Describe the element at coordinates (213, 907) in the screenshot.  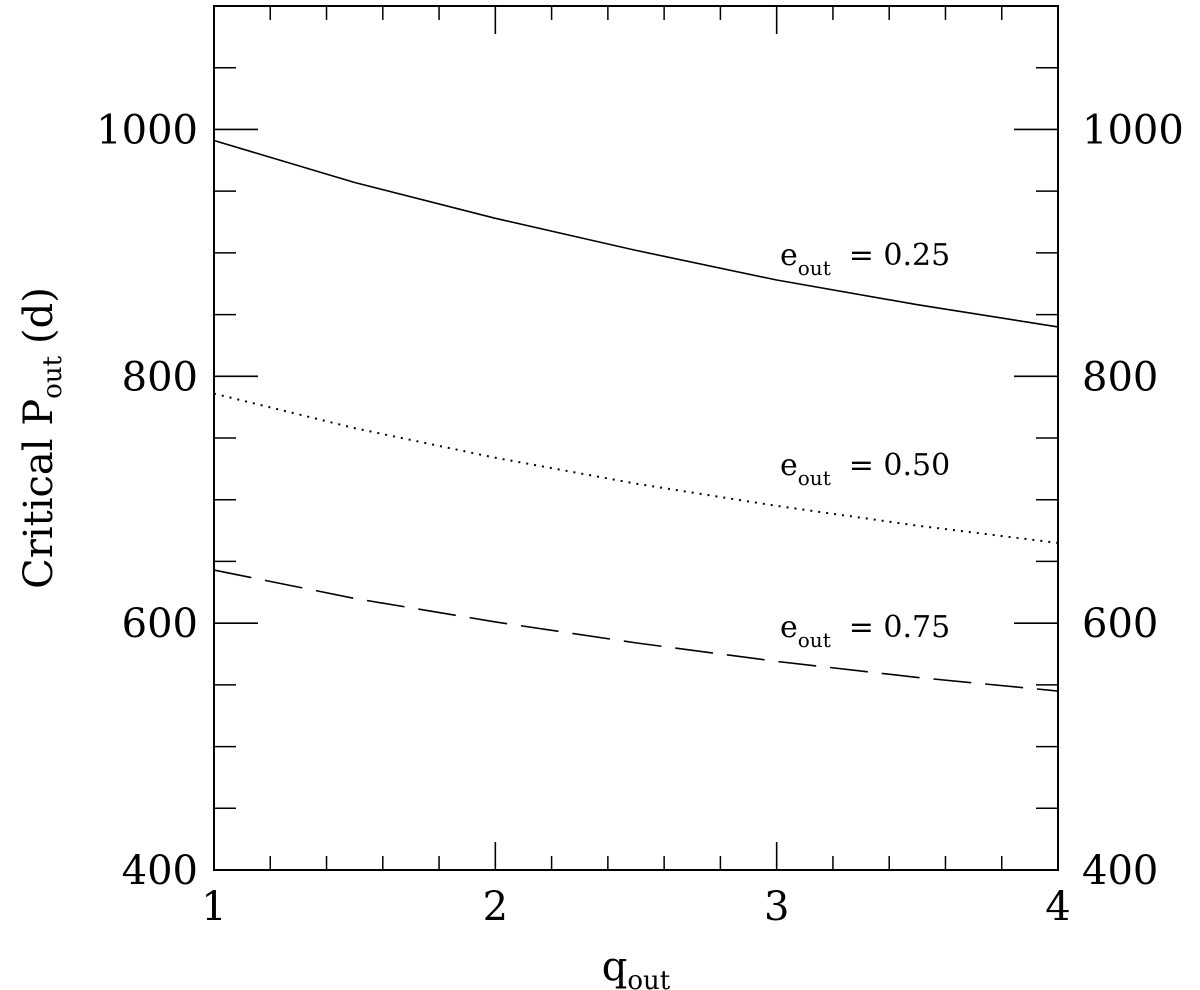
I see `x-tick-label: 1` at that location.